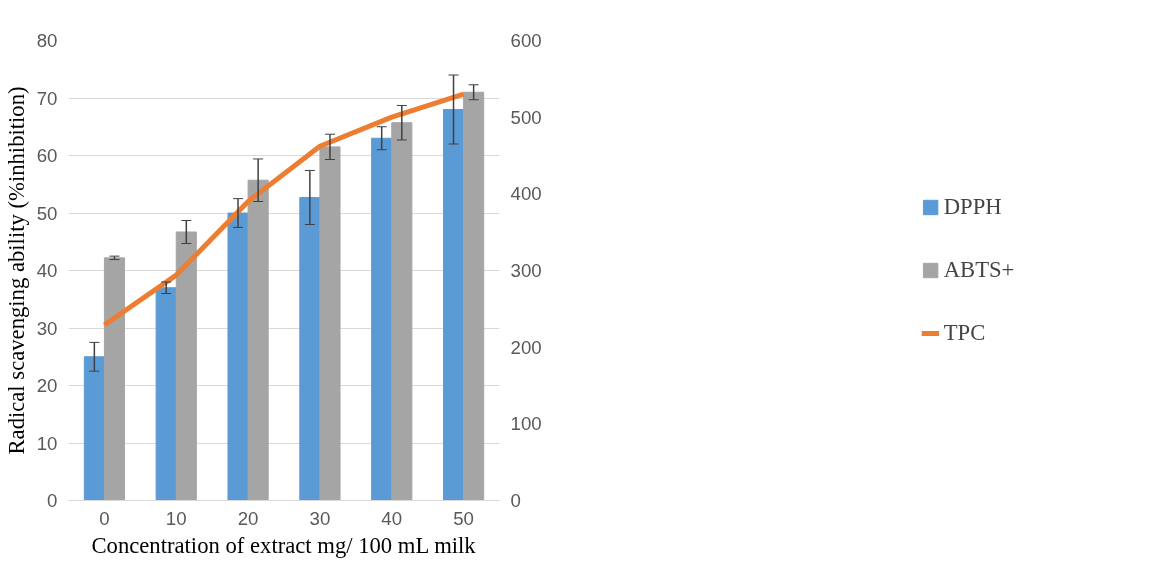  What do you see at coordinates (47, 155) in the screenshot?
I see `y-tick-label: 60` at bounding box center [47, 155].